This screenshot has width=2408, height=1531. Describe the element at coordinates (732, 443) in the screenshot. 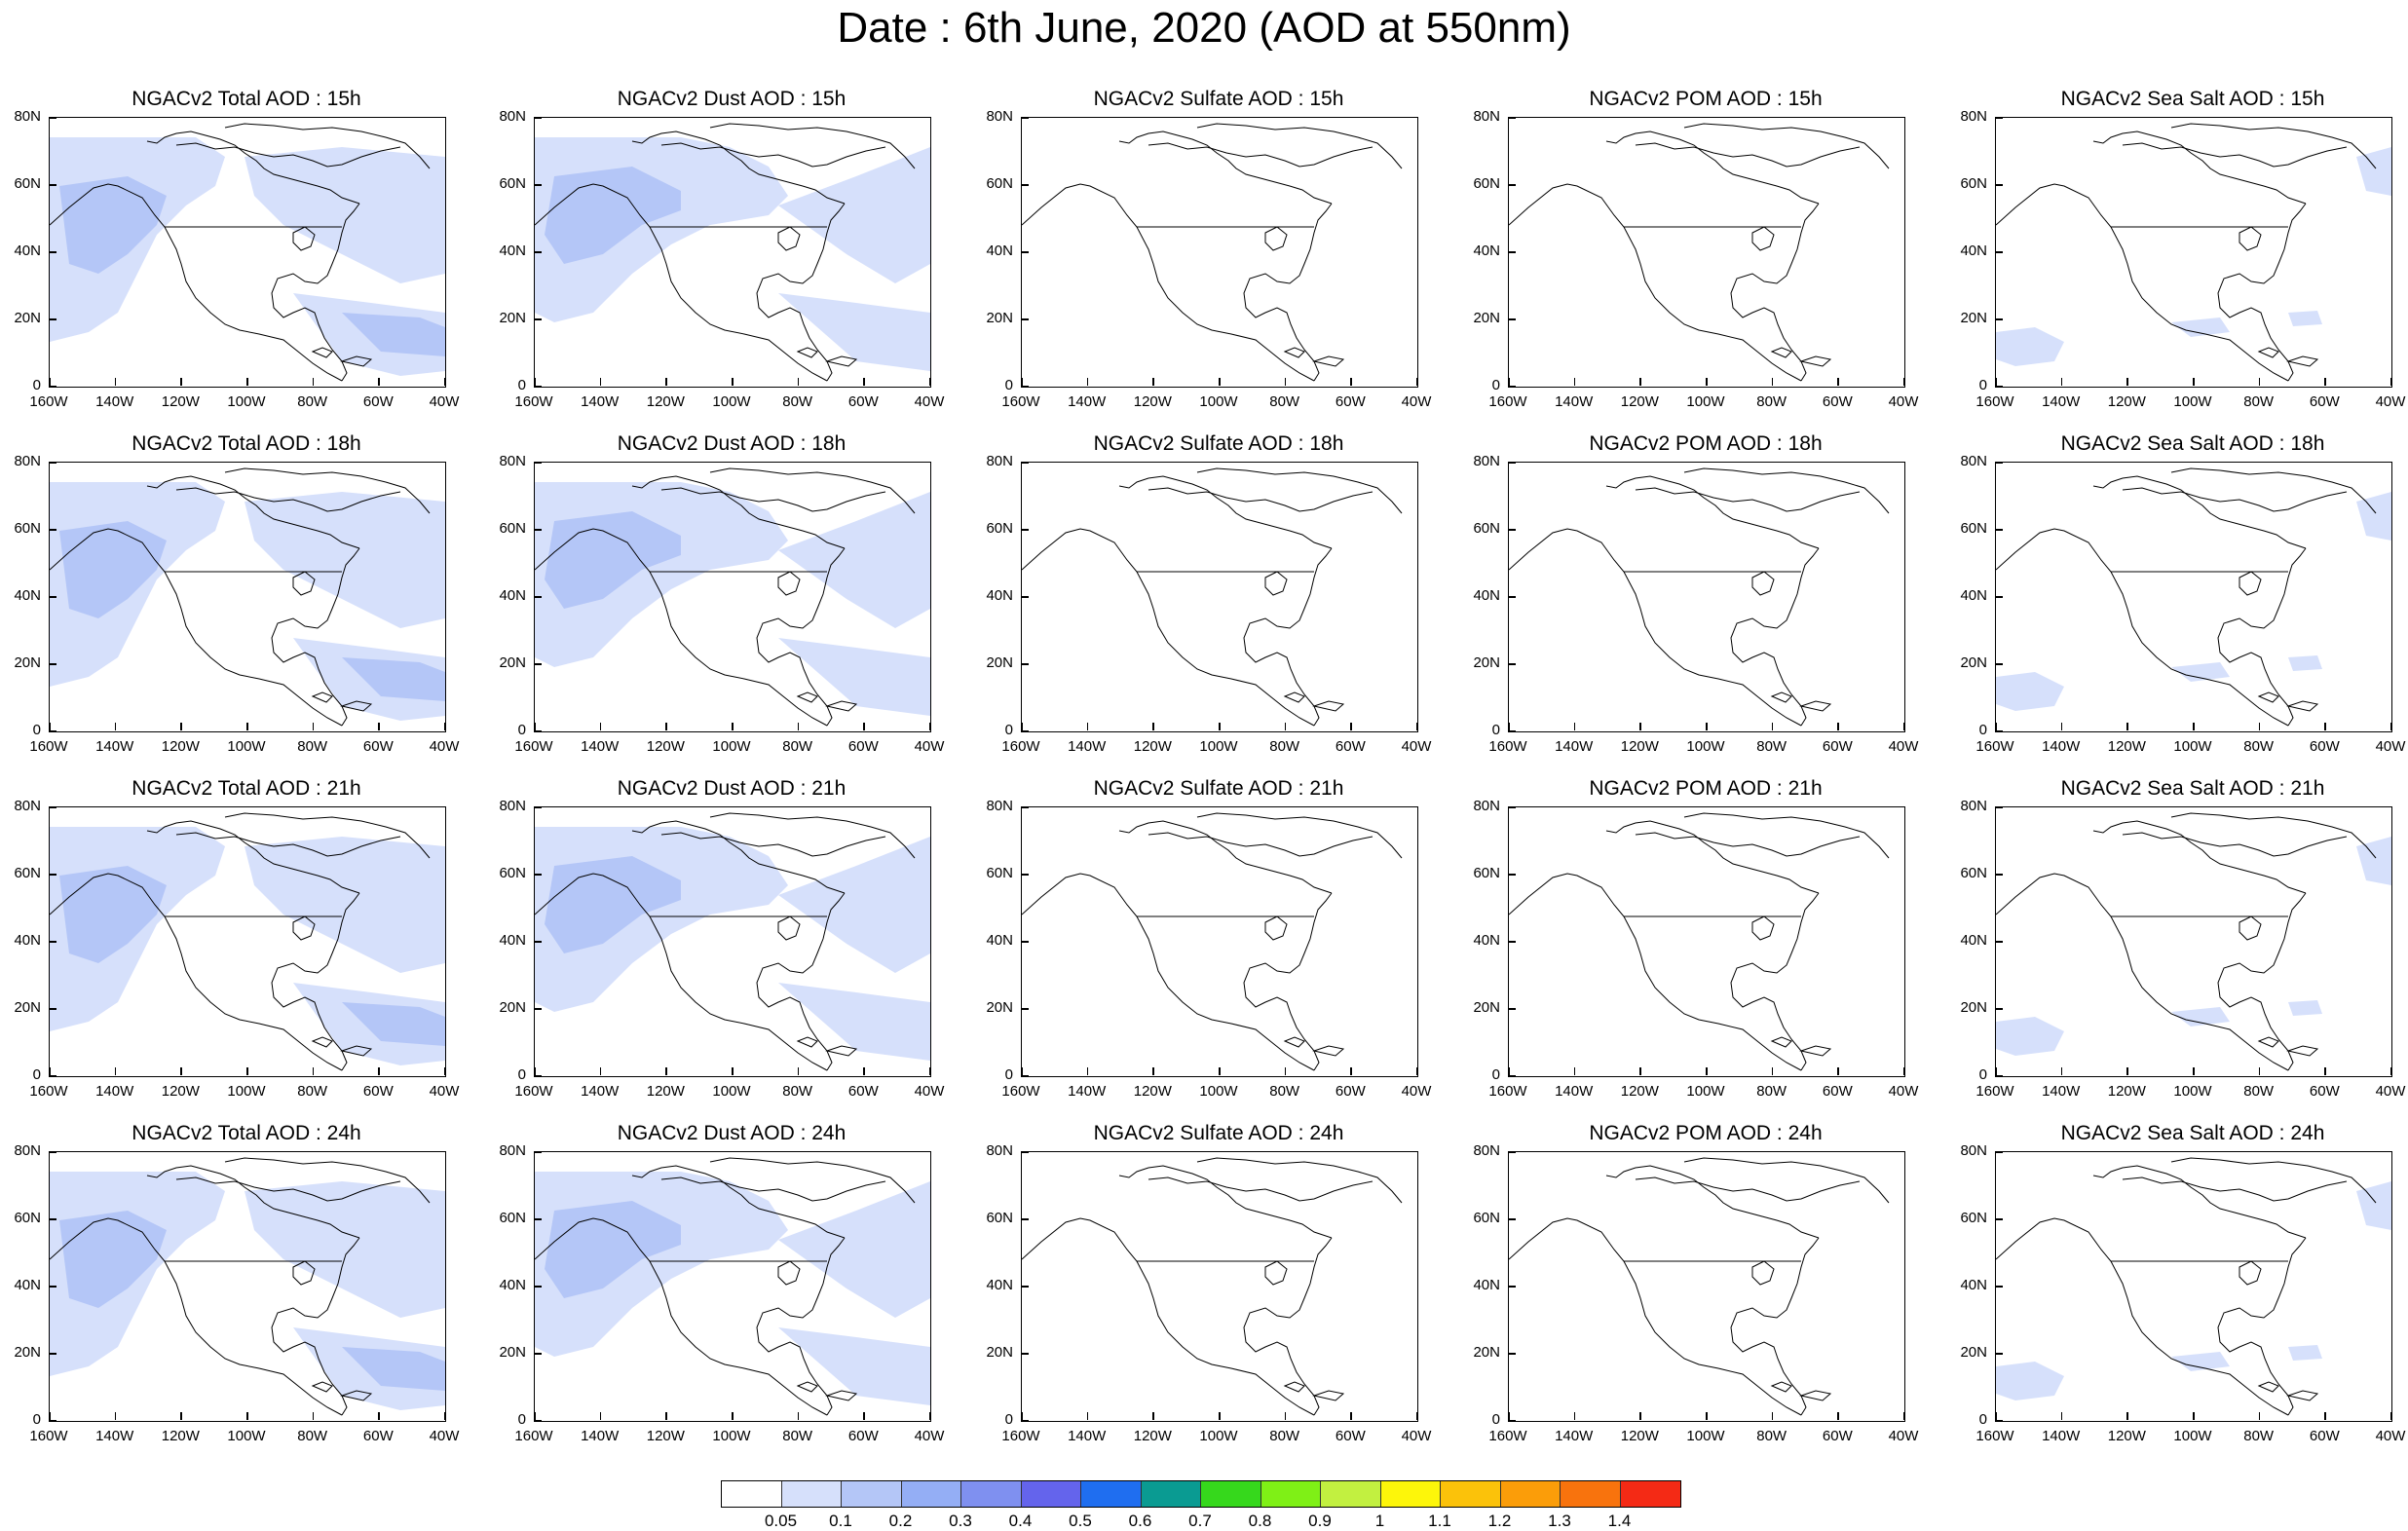

I see `panel-title: NGACv2 Dust AOD : 18h` at that location.